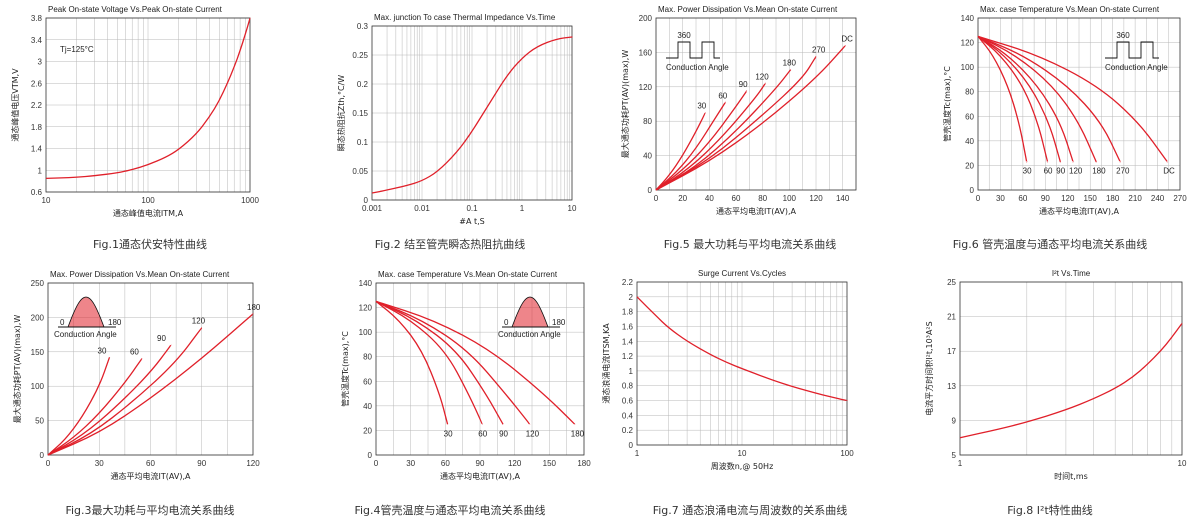 The width and height of the screenshot is (1200, 520). What do you see at coordinates (625, 104) in the screenshot?
I see `y-axis-label: 最大通态功耗PT(AV)(max),W` at bounding box center [625, 104].